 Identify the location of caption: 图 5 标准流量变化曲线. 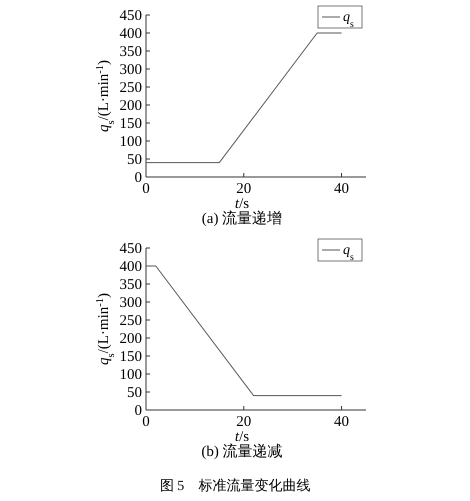
(235, 486).